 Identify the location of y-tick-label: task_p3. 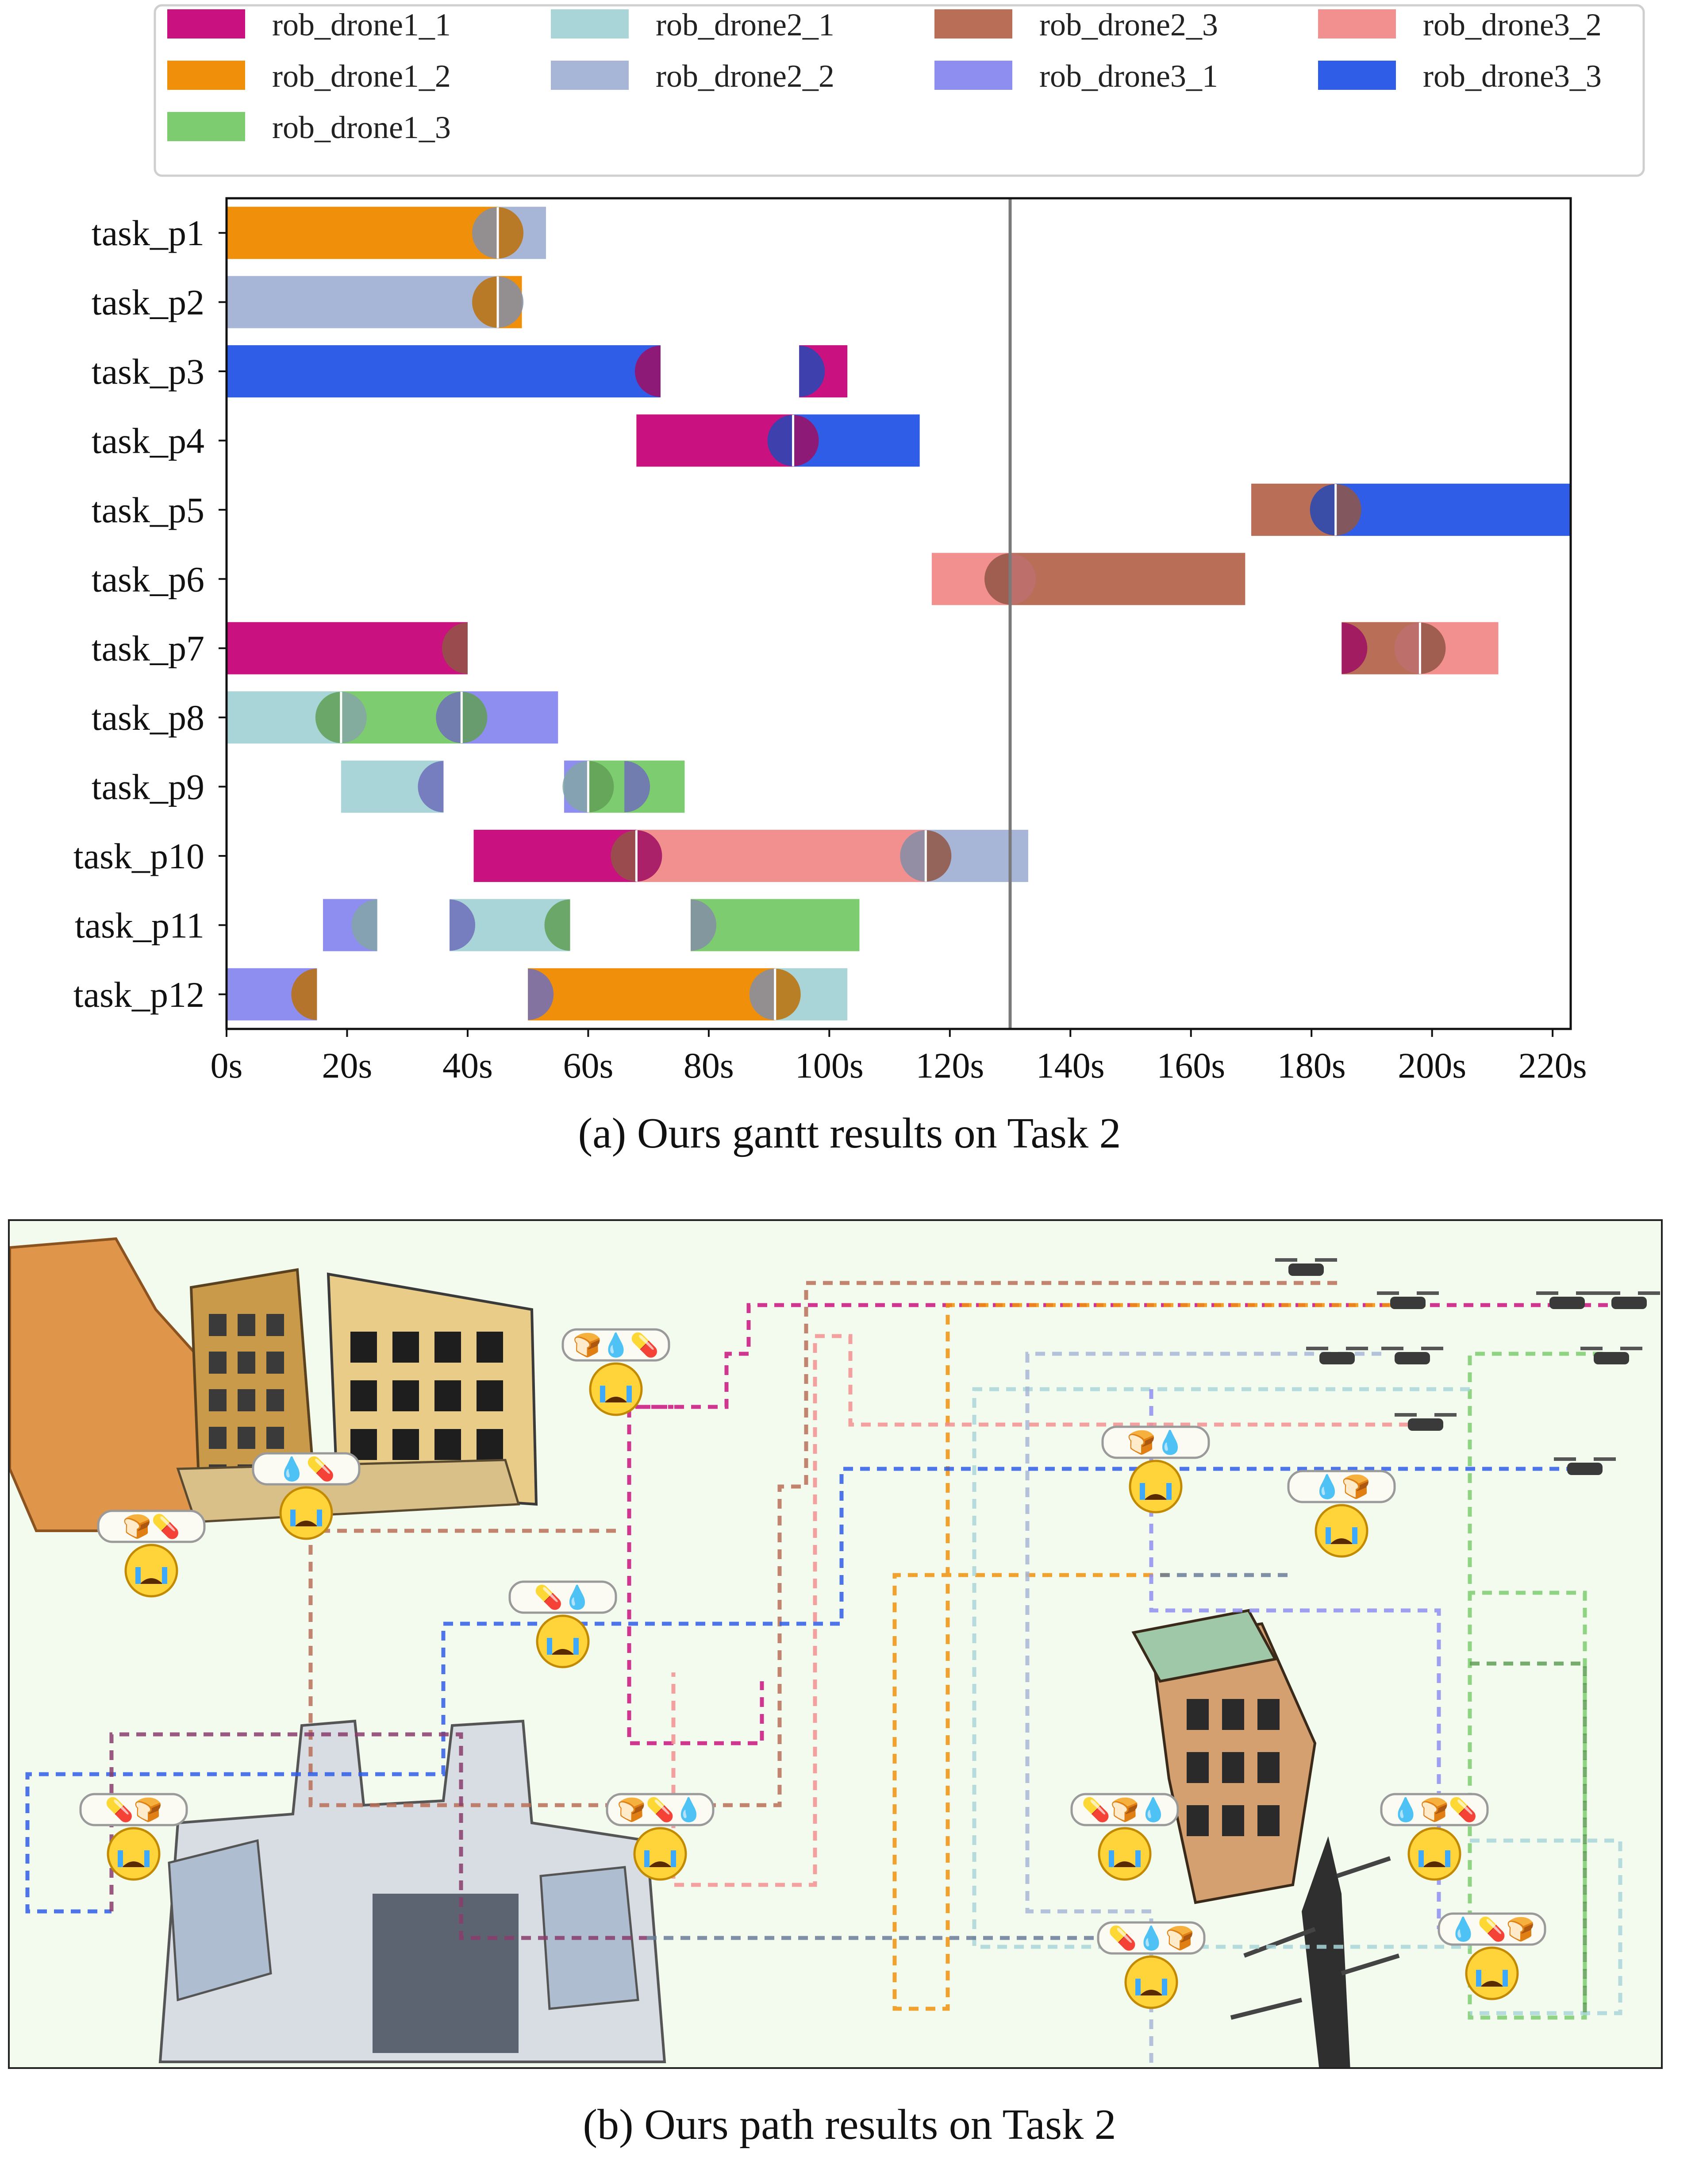
(148, 371).